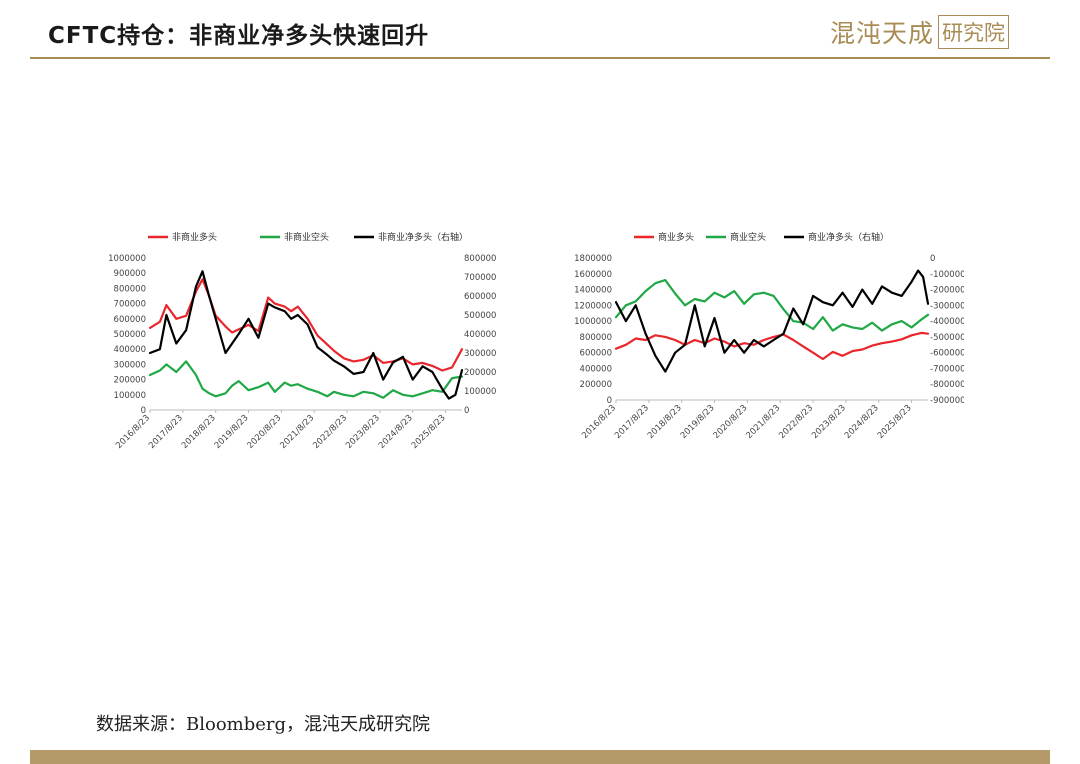 Image resolution: width=1080 pixels, height=764 pixels. What do you see at coordinates (130, 335) in the screenshot?
I see `y-tick-label-left: 500000` at bounding box center [130, 335].